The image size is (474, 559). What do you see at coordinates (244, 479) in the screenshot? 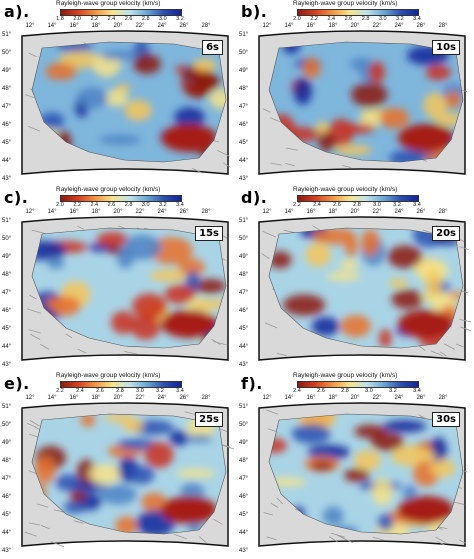
I see `latitude-label: 47°` at bounding box center [244, 479].